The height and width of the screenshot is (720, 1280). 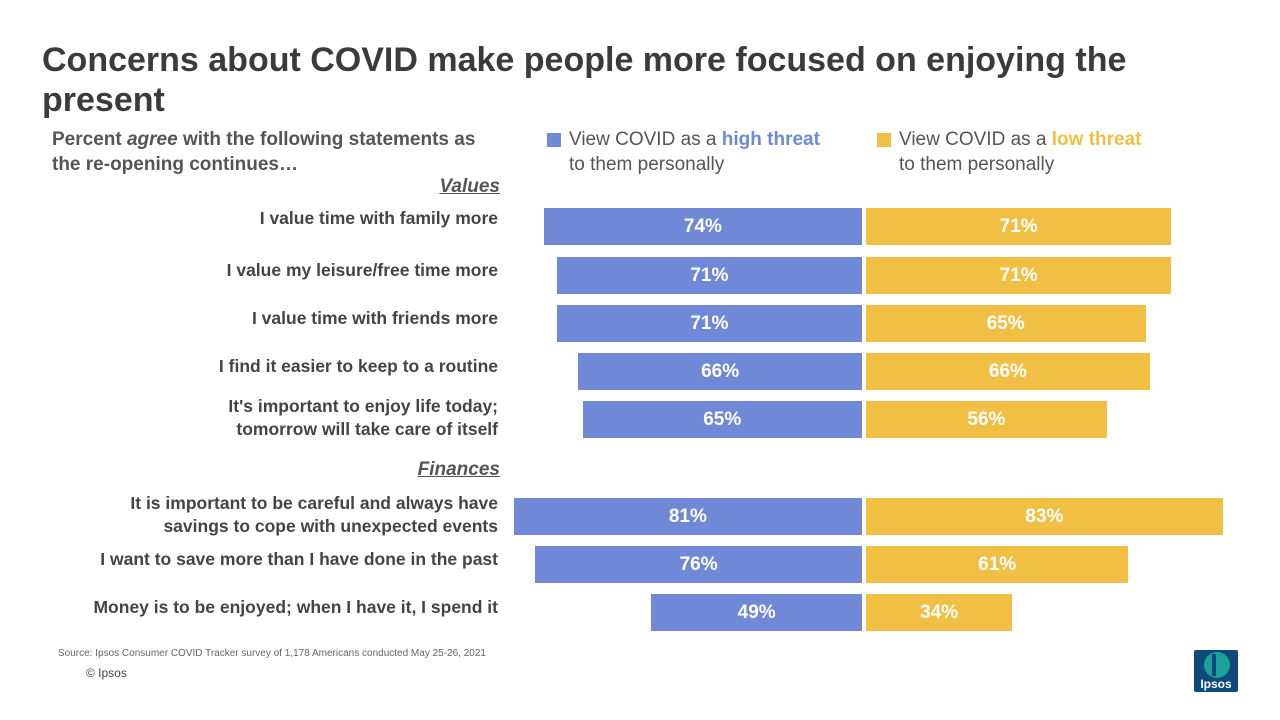 I want to click on bar-label-high-threat: 65%, so click(x=722, y=419).